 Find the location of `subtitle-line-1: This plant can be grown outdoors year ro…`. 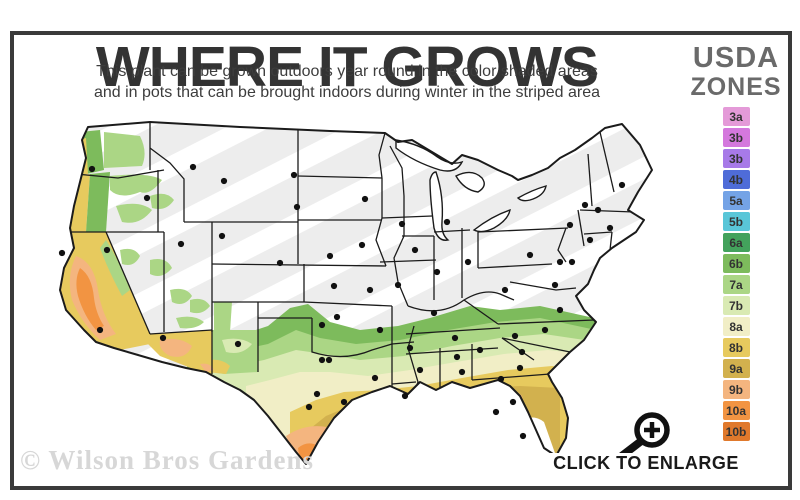

subtitle-line-1: This plant can be grown outdoors year ro… is located at coordinates (347, 71).